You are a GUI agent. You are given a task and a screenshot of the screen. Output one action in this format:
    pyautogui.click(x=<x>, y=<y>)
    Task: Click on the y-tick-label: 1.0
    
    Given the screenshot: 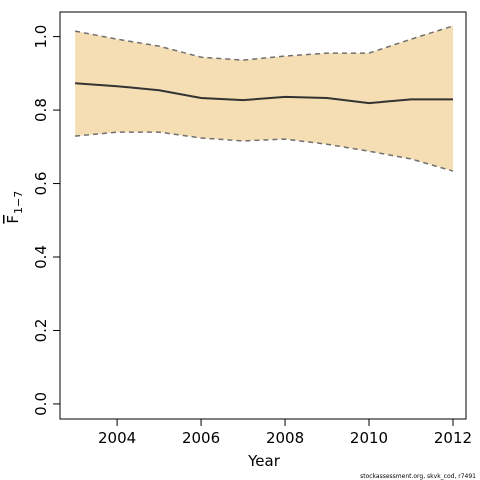 What is the action you would take?
    pyautogui.click(x=41, y=37)
    